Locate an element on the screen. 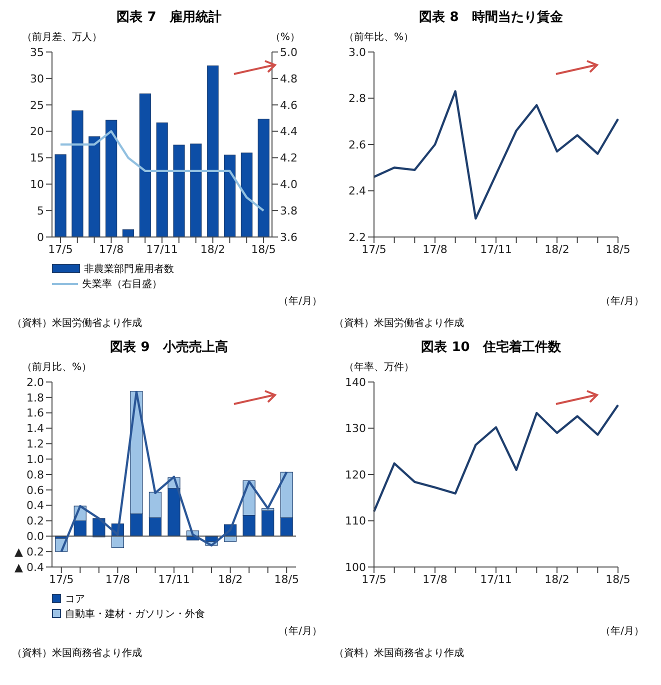  legend-label: 自動車・建材・ガソリン・外食 is located at coordinates (135, 614).